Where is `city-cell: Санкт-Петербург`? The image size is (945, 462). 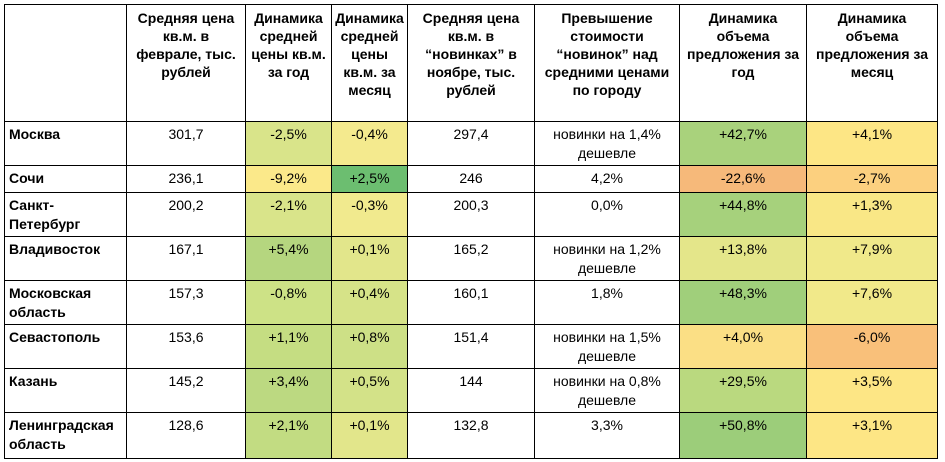
city-cell: Санкт-Петербург is located at coordinates (65, 214).